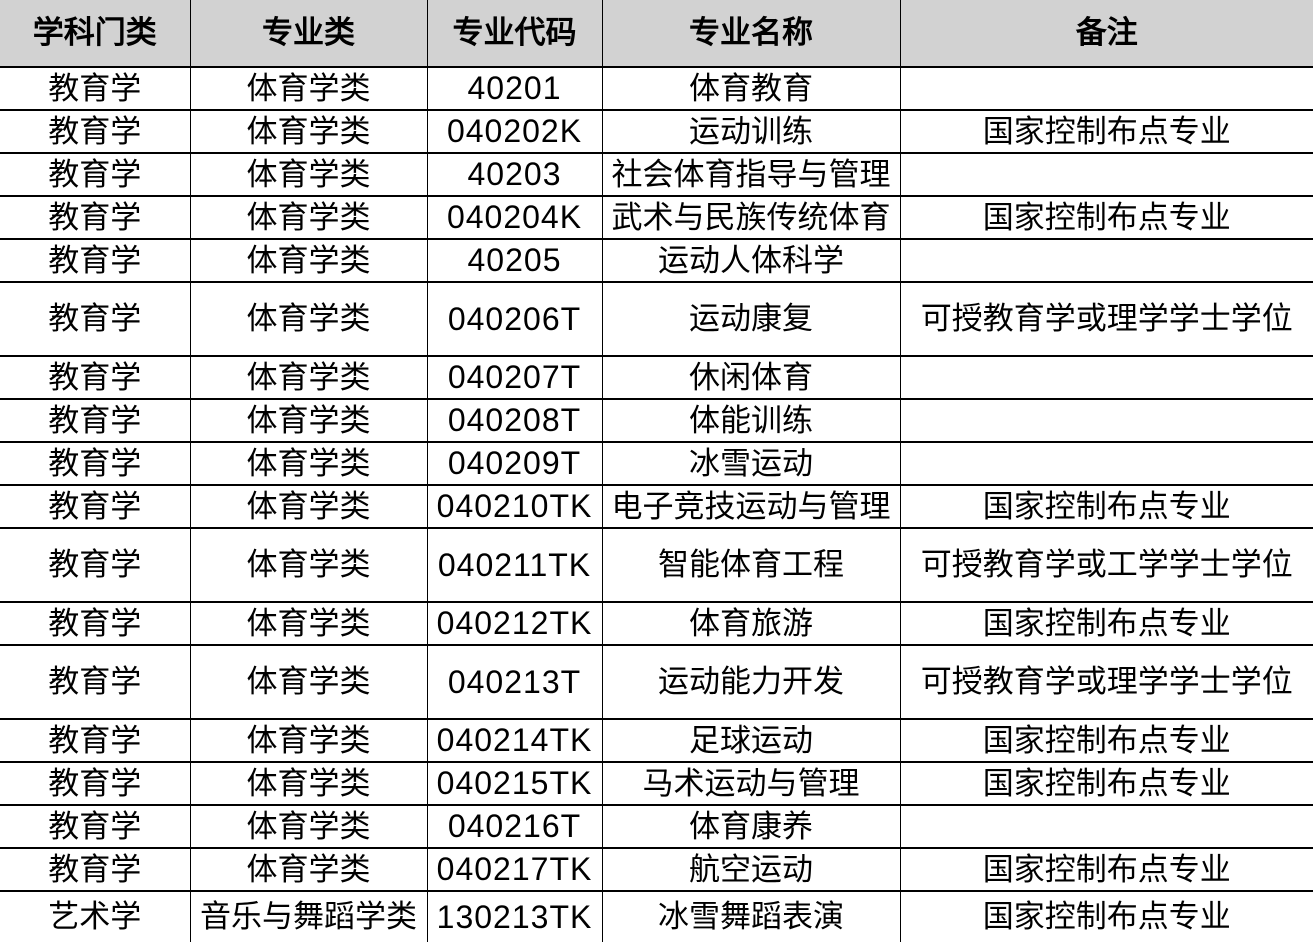 The image size is (1313, 949). I want to click on code-cell: 040210TK, so click(514, 507).